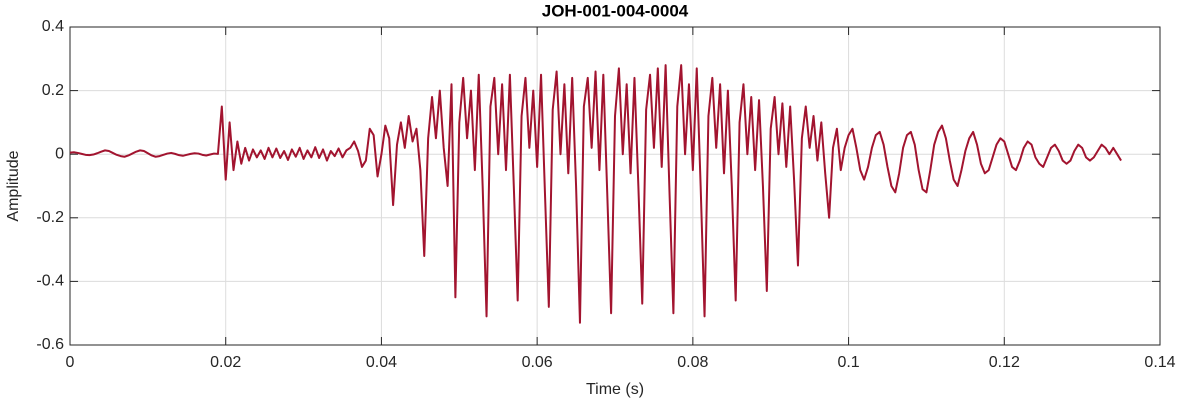  Describe the element at coordinates (615, 10) in the screenshot. I see `chart-title: JOH-001-004-0004` at that location.